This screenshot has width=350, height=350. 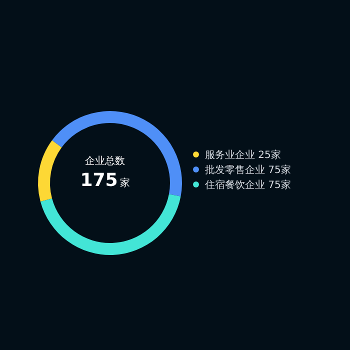 I want to click on data-label: 25家, so click(x=269, y=155).